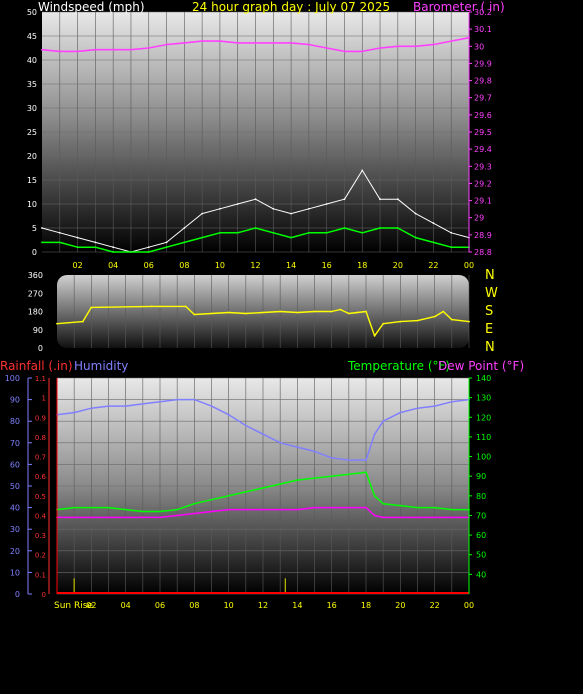 This screenshot has width=583, height=694. Describe the element at coordinates (483, 81) in the screenshot. I see `baro-ytick-label: 29.8` at that location.